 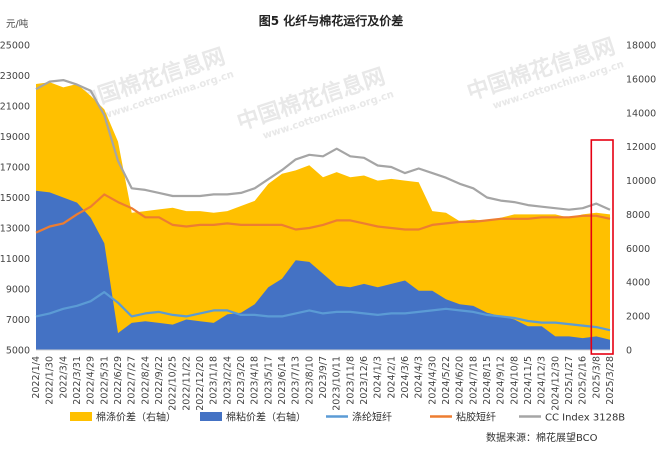 I want to click on x-tick-label: 2022/1/30, so click(x=50, y=380).